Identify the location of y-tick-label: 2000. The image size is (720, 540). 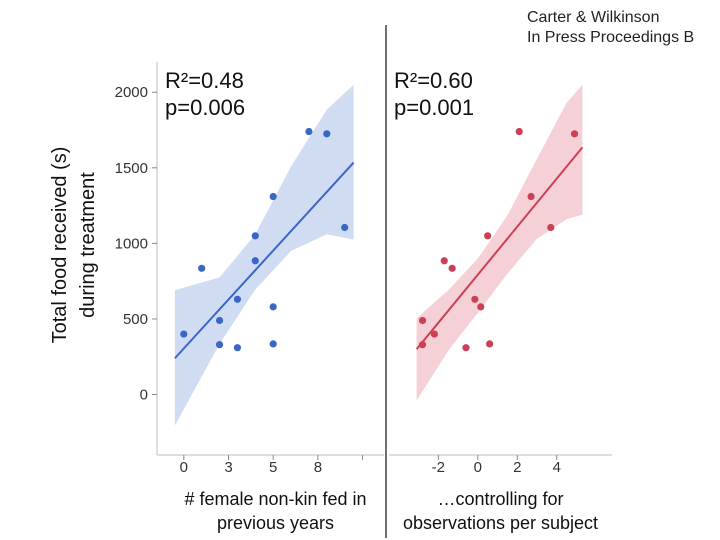
(131, 92).